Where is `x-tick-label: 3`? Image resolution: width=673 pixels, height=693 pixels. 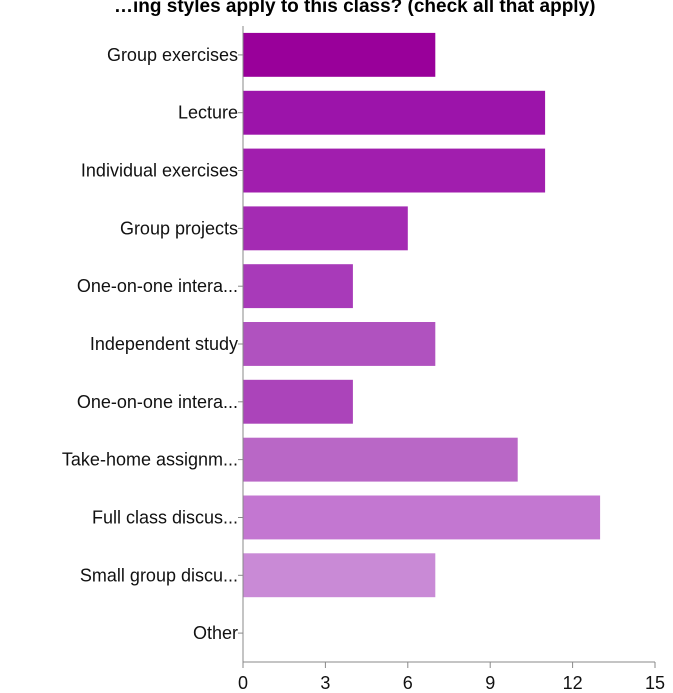 x-tick-label: 3 is located at coordinates (325, 683).